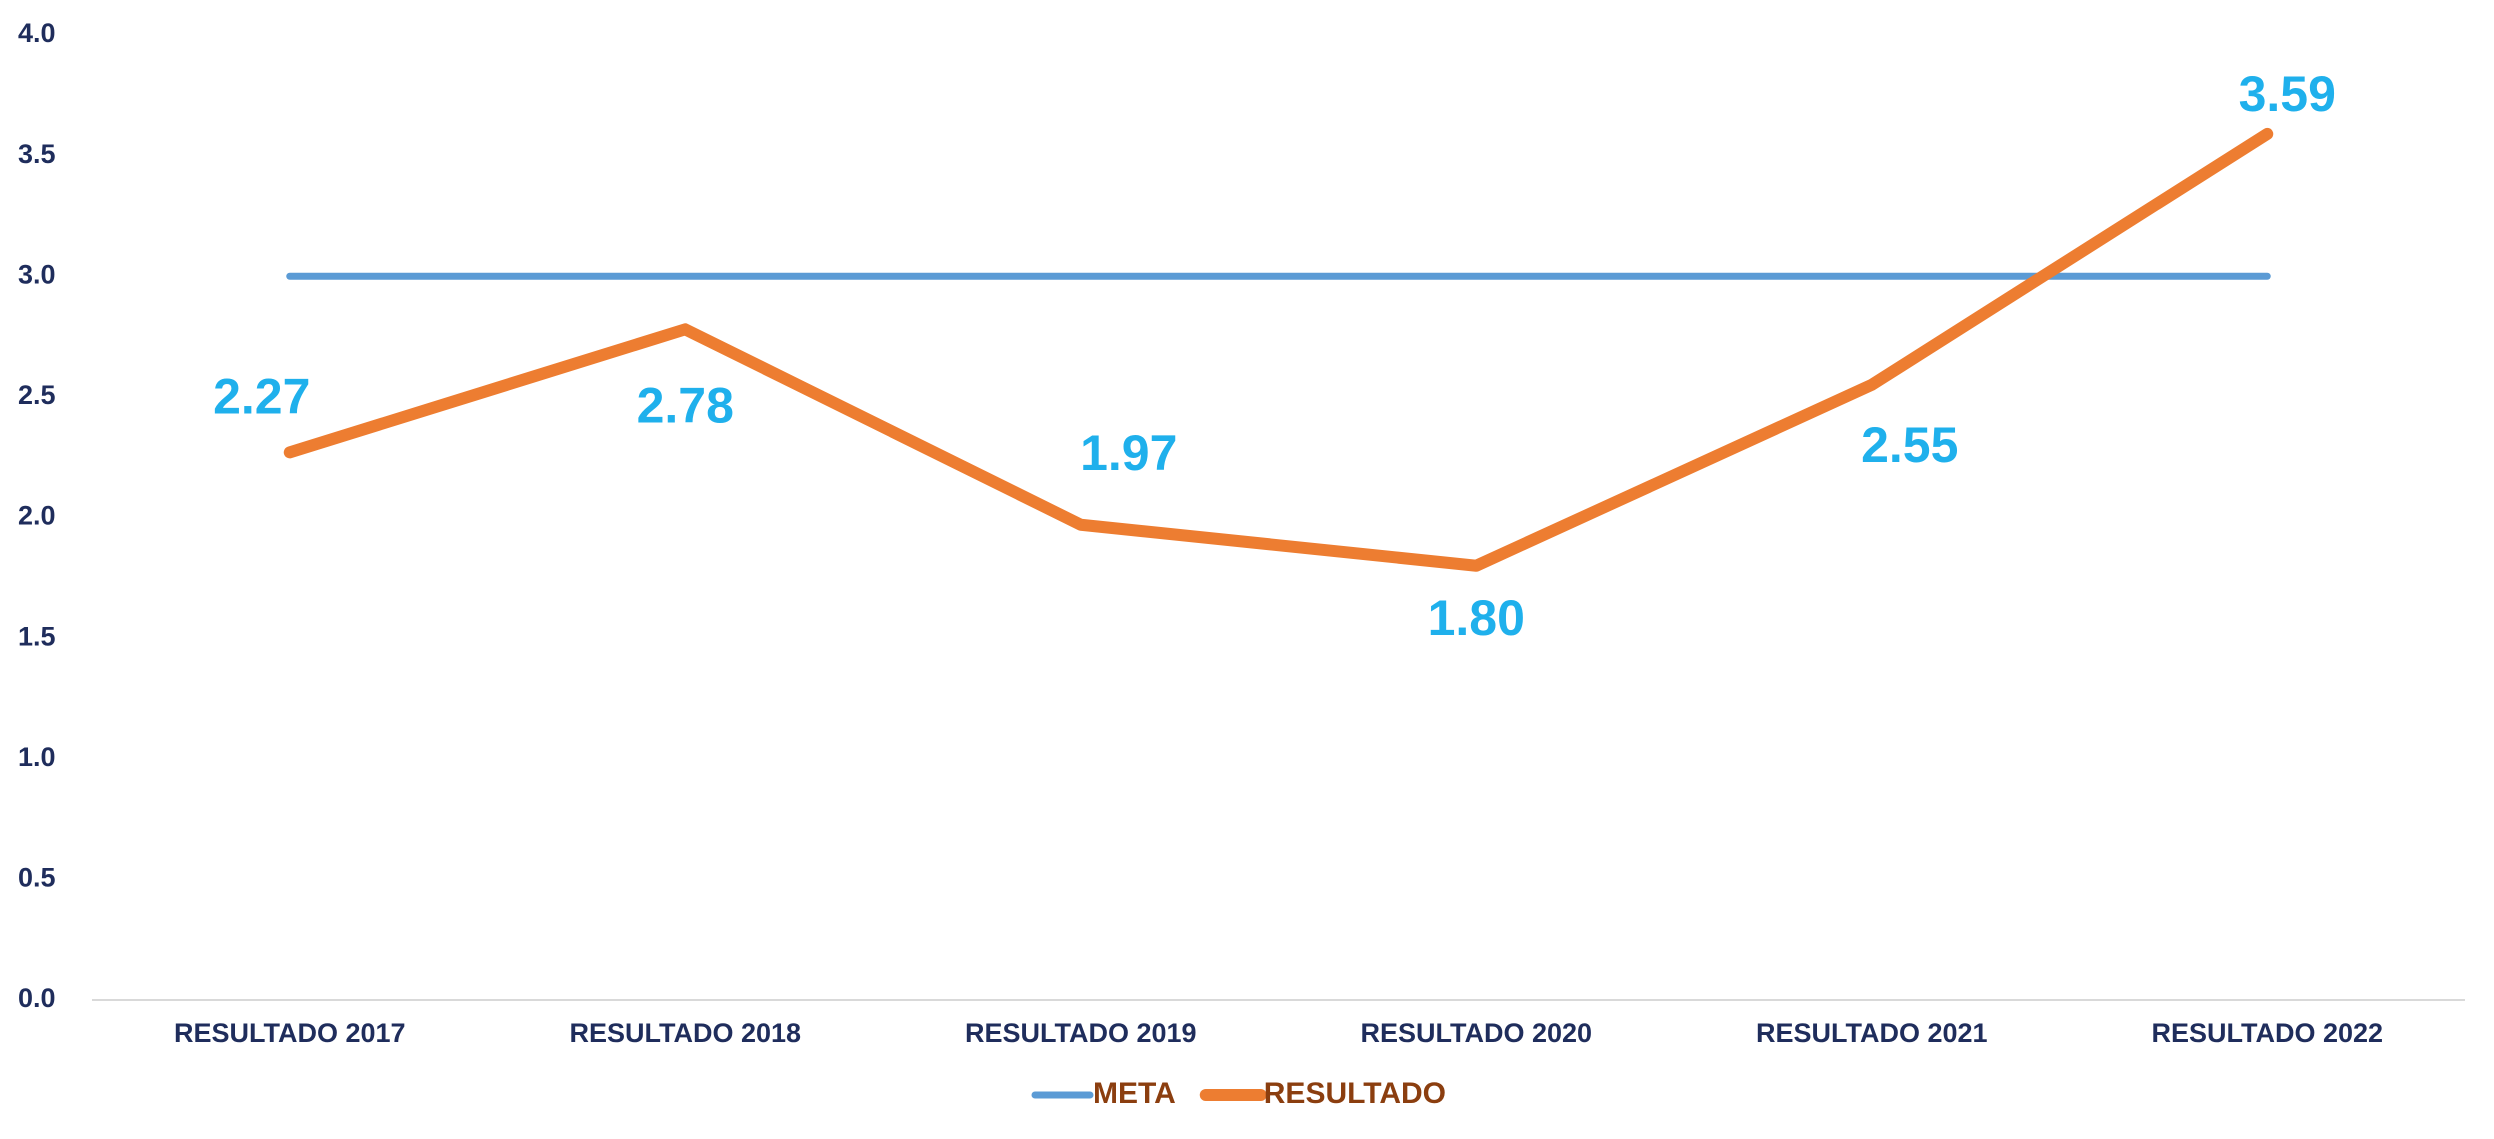  What do you see at coordinates (37, 33) in the screenshot?
I see `y-tick-label: 4.0` at bounding box center [37, 33].